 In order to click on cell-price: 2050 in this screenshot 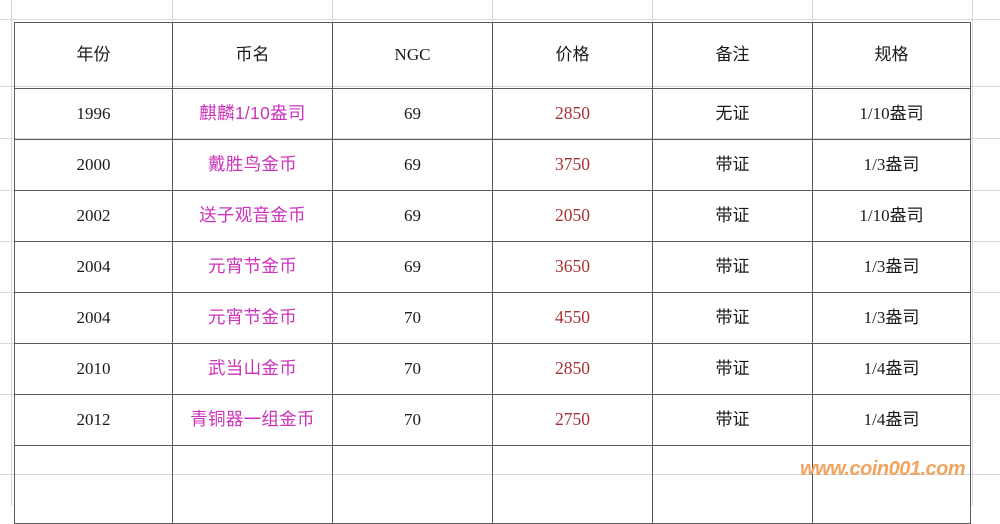, I will do `click(572, 216)`.